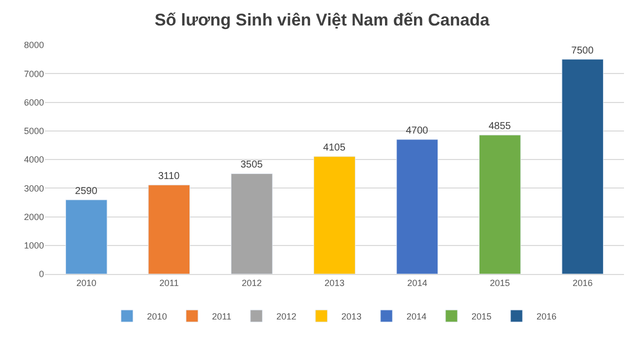 The height and width of the screenshot is (342, 644). Describe the element at coordinates (252, 165) in the screenshot. I see `data-label: 3505` at that location.